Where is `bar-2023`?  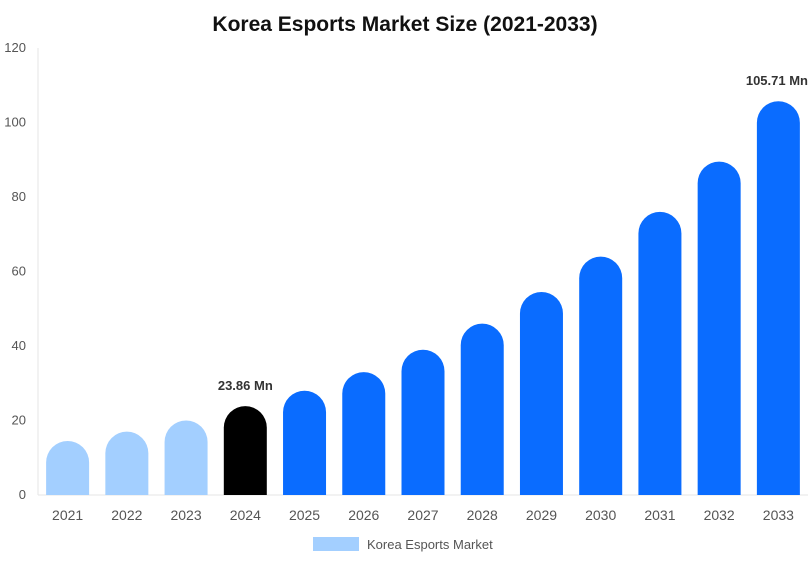
bar-2023 is located at coordinates (186, 458).